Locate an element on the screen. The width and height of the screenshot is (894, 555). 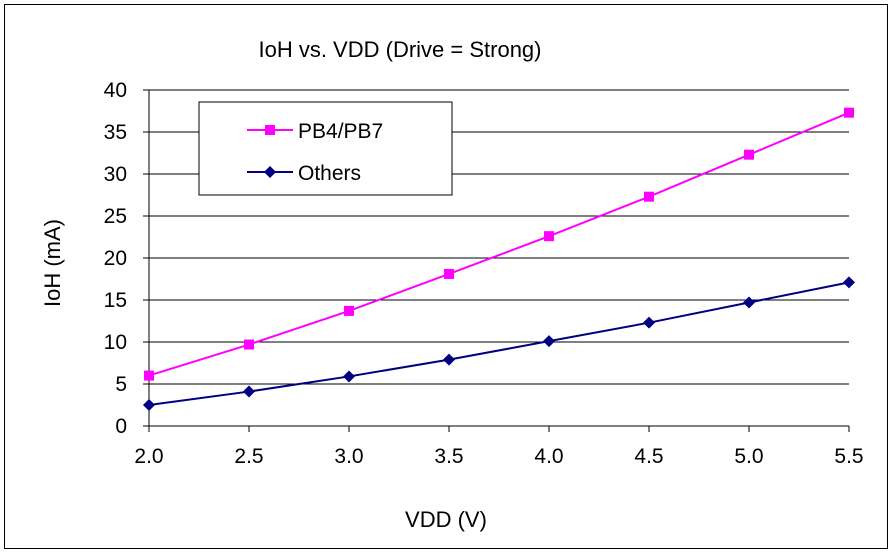
legend-label-0: PB4/PB7 is located at coordinates (340, 131).